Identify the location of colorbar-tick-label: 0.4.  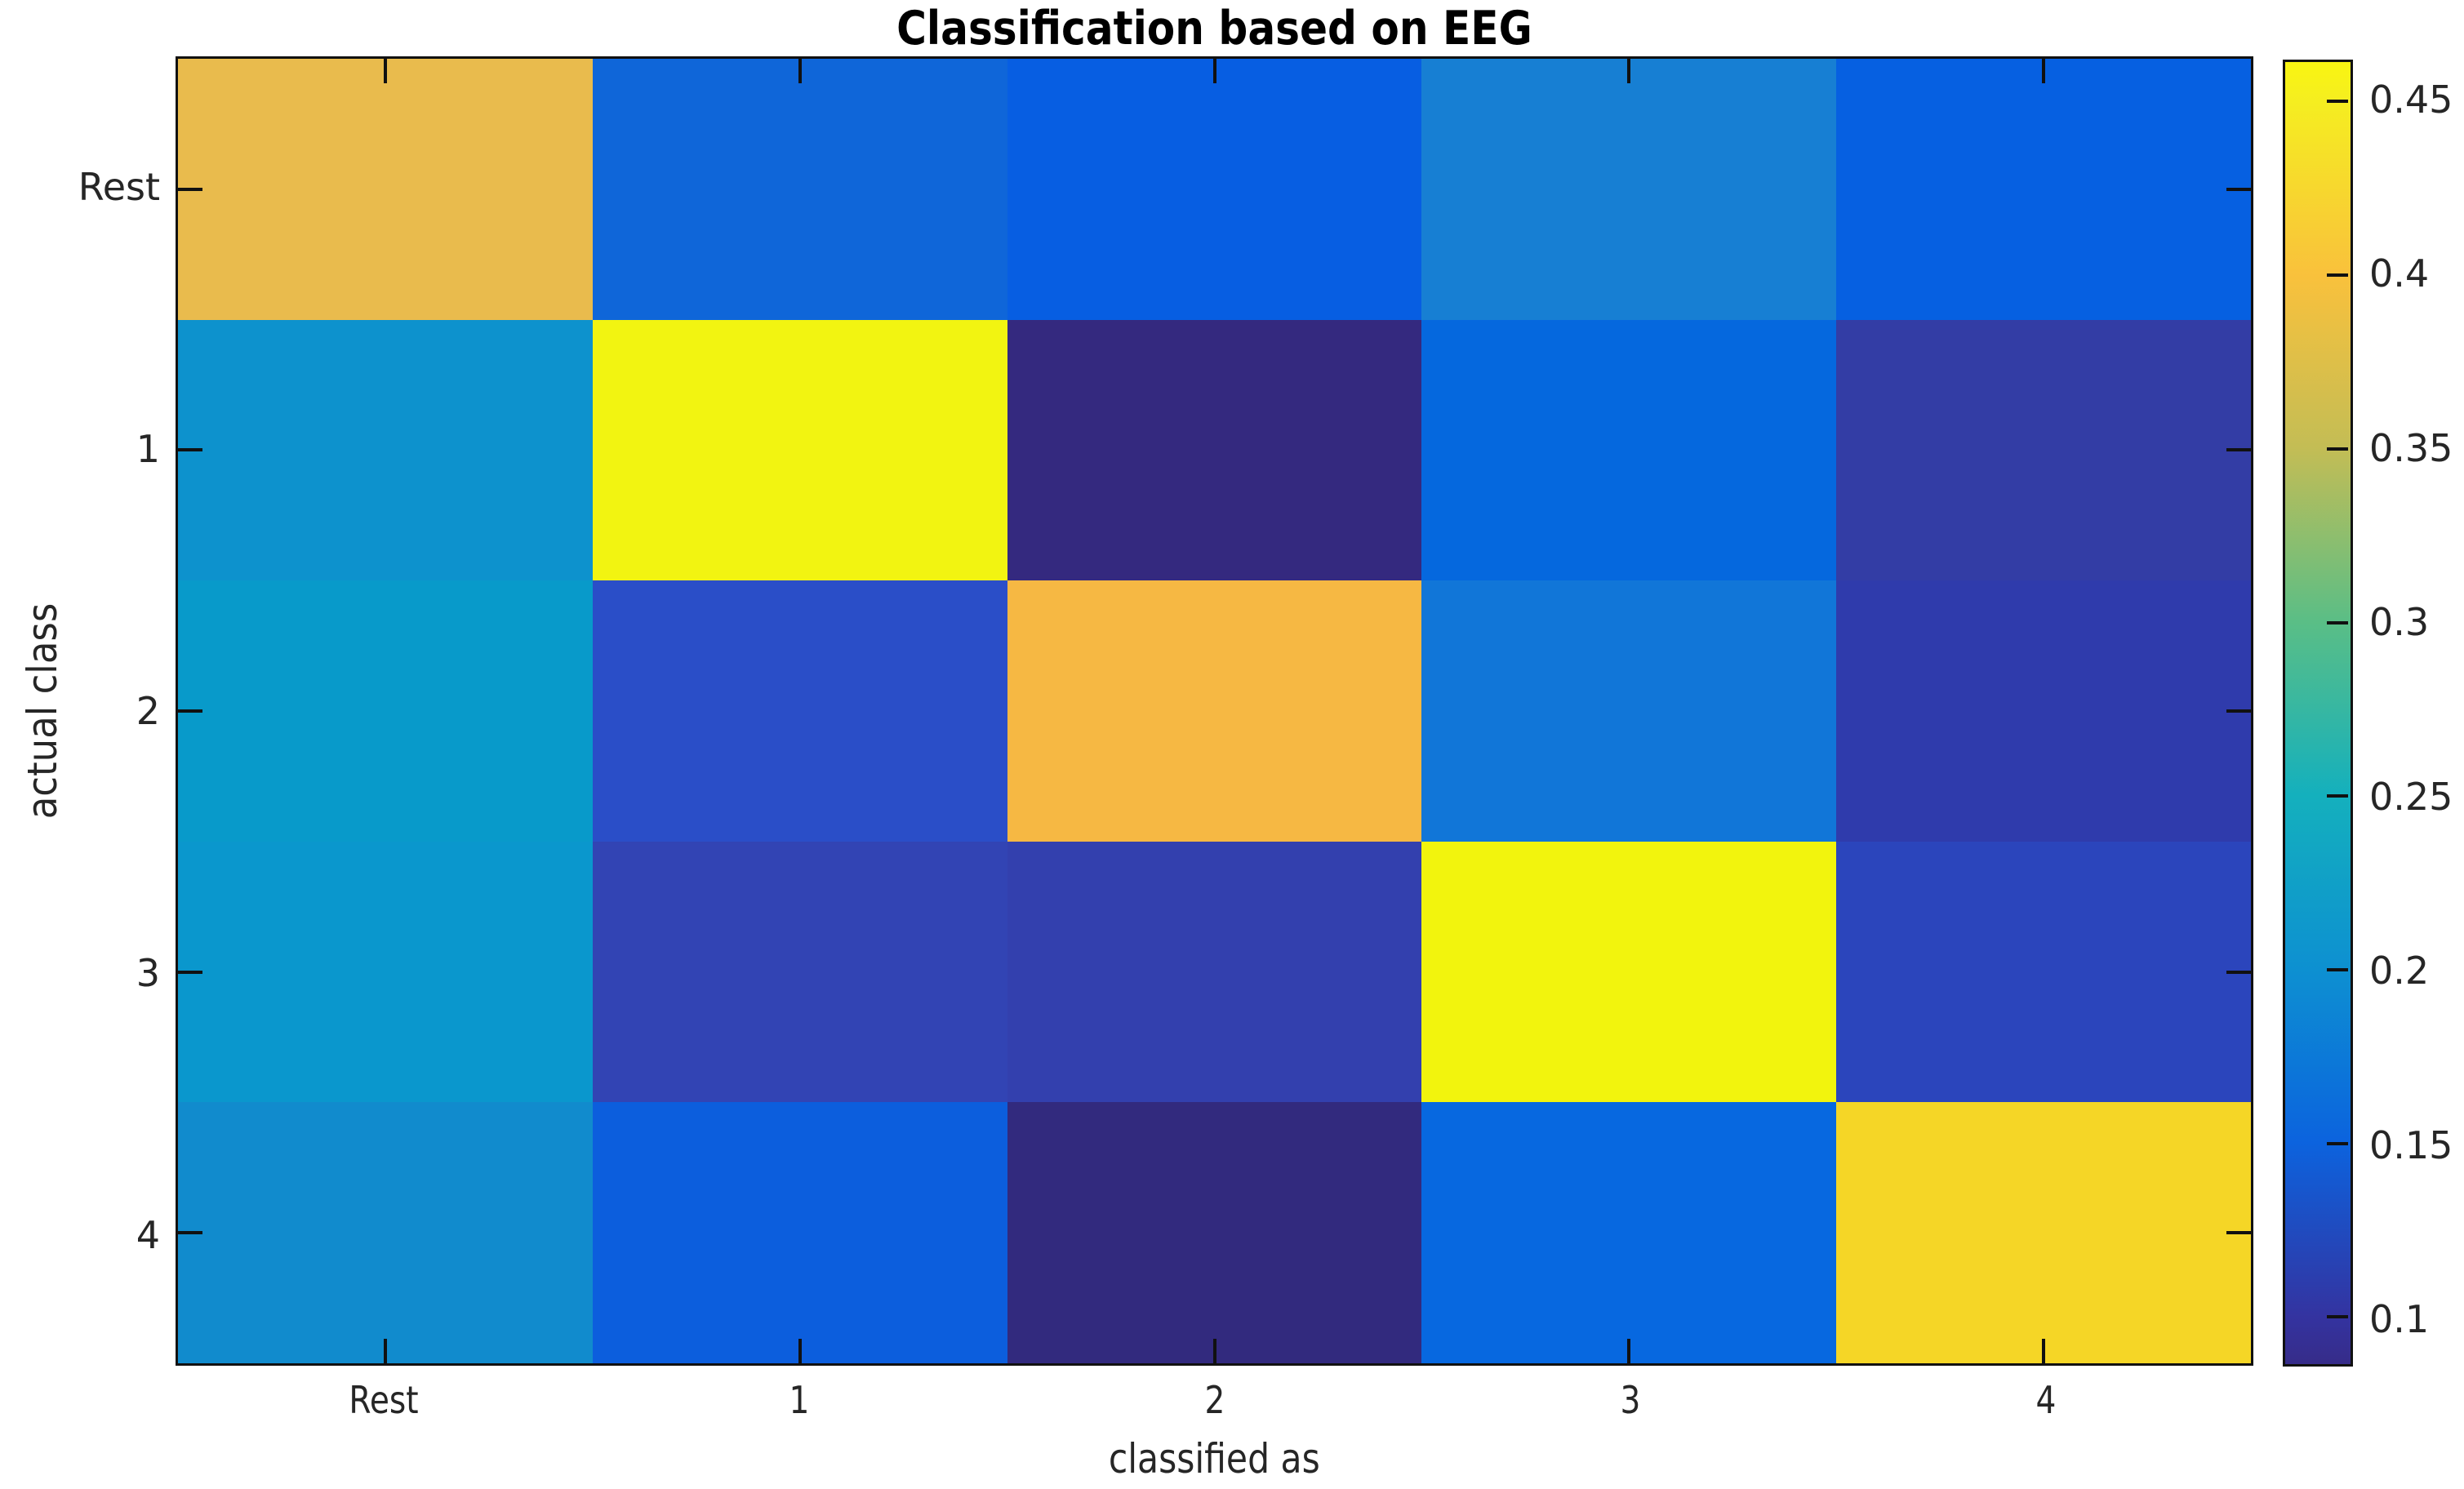
(2399, 273).